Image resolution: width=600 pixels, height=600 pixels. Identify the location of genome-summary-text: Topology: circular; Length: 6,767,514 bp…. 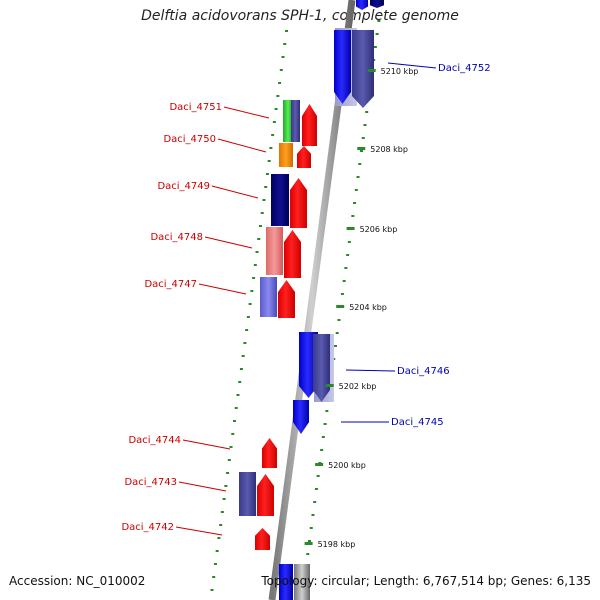
(426, 581).